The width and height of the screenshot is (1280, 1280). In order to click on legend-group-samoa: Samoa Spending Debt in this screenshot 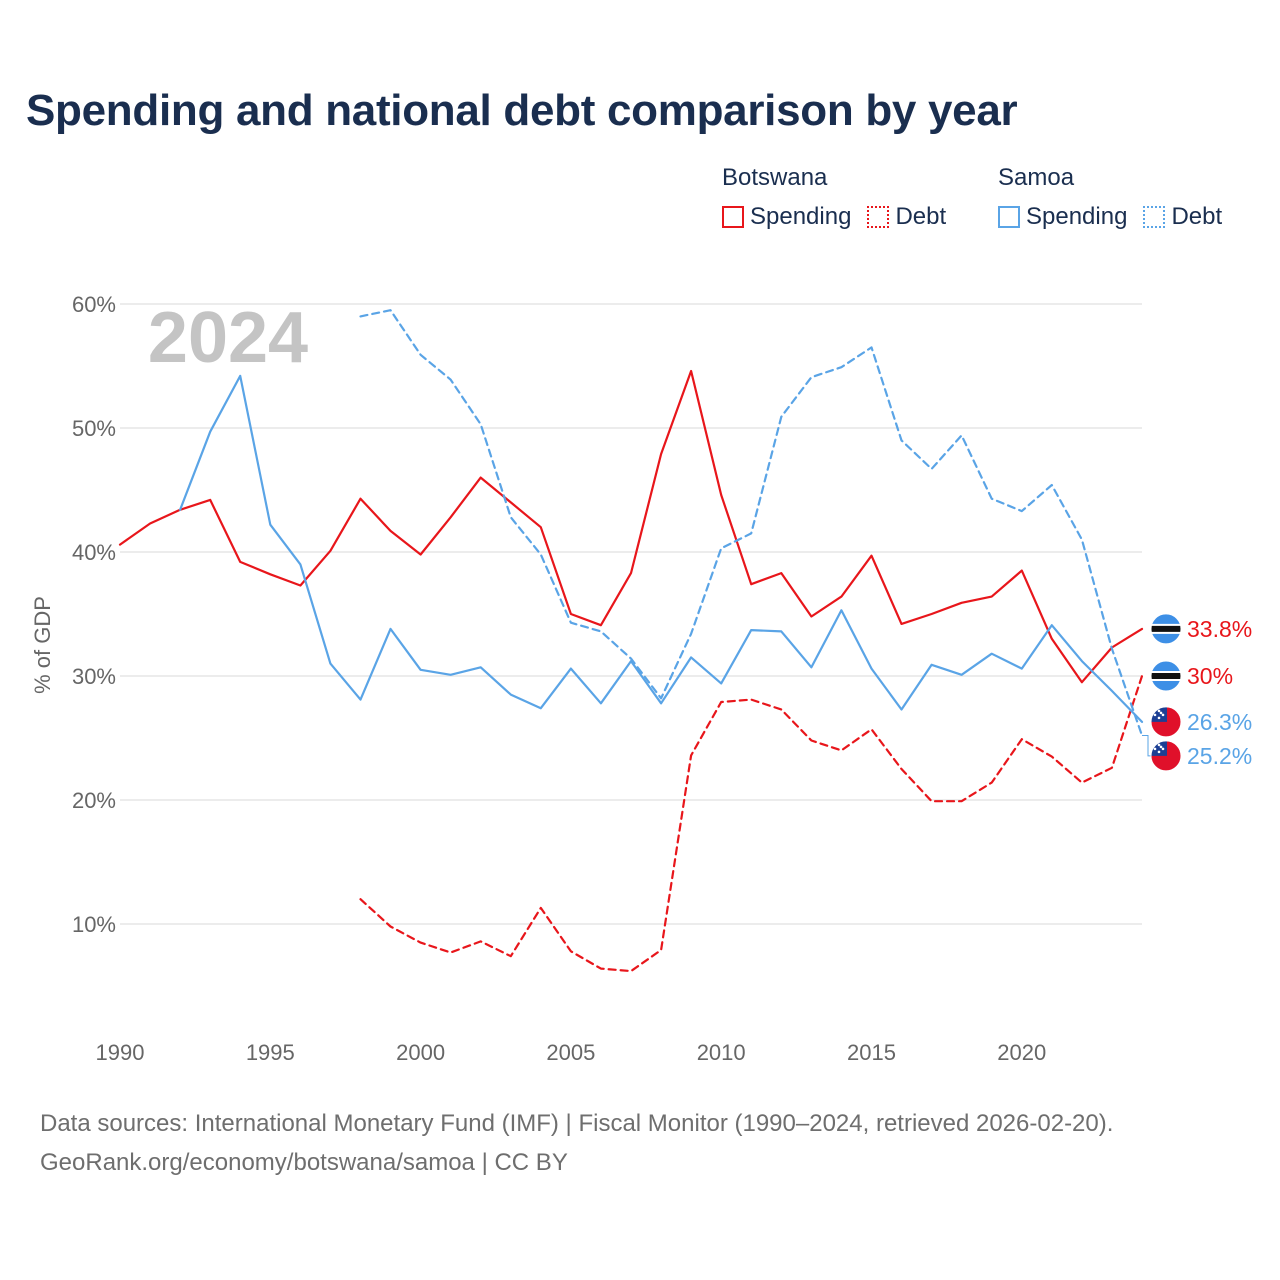, I will do `click(1118, 196)`.